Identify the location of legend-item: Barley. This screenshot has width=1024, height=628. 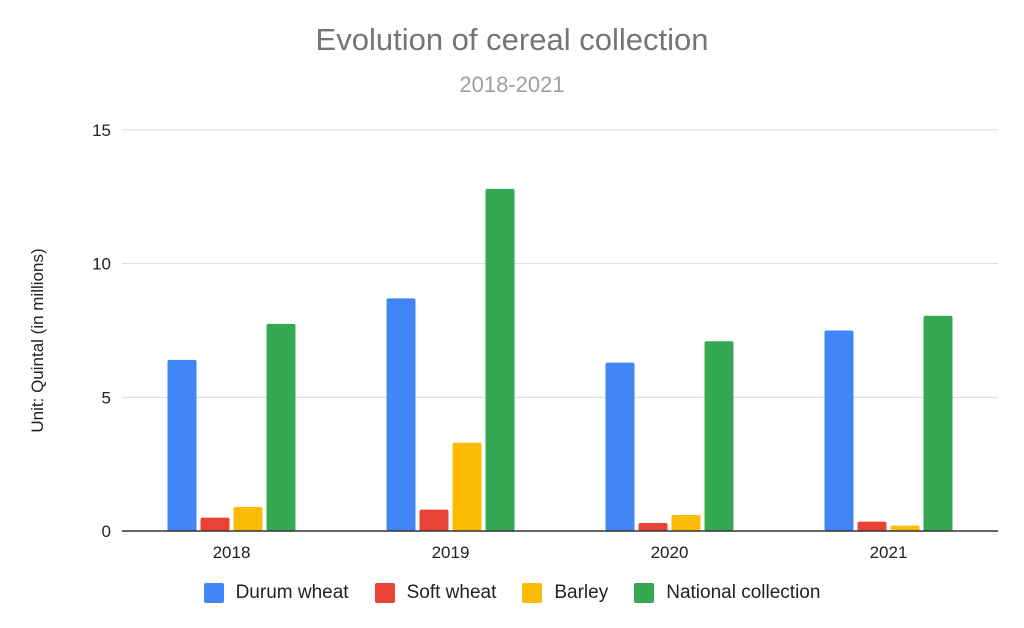
(565, 593).